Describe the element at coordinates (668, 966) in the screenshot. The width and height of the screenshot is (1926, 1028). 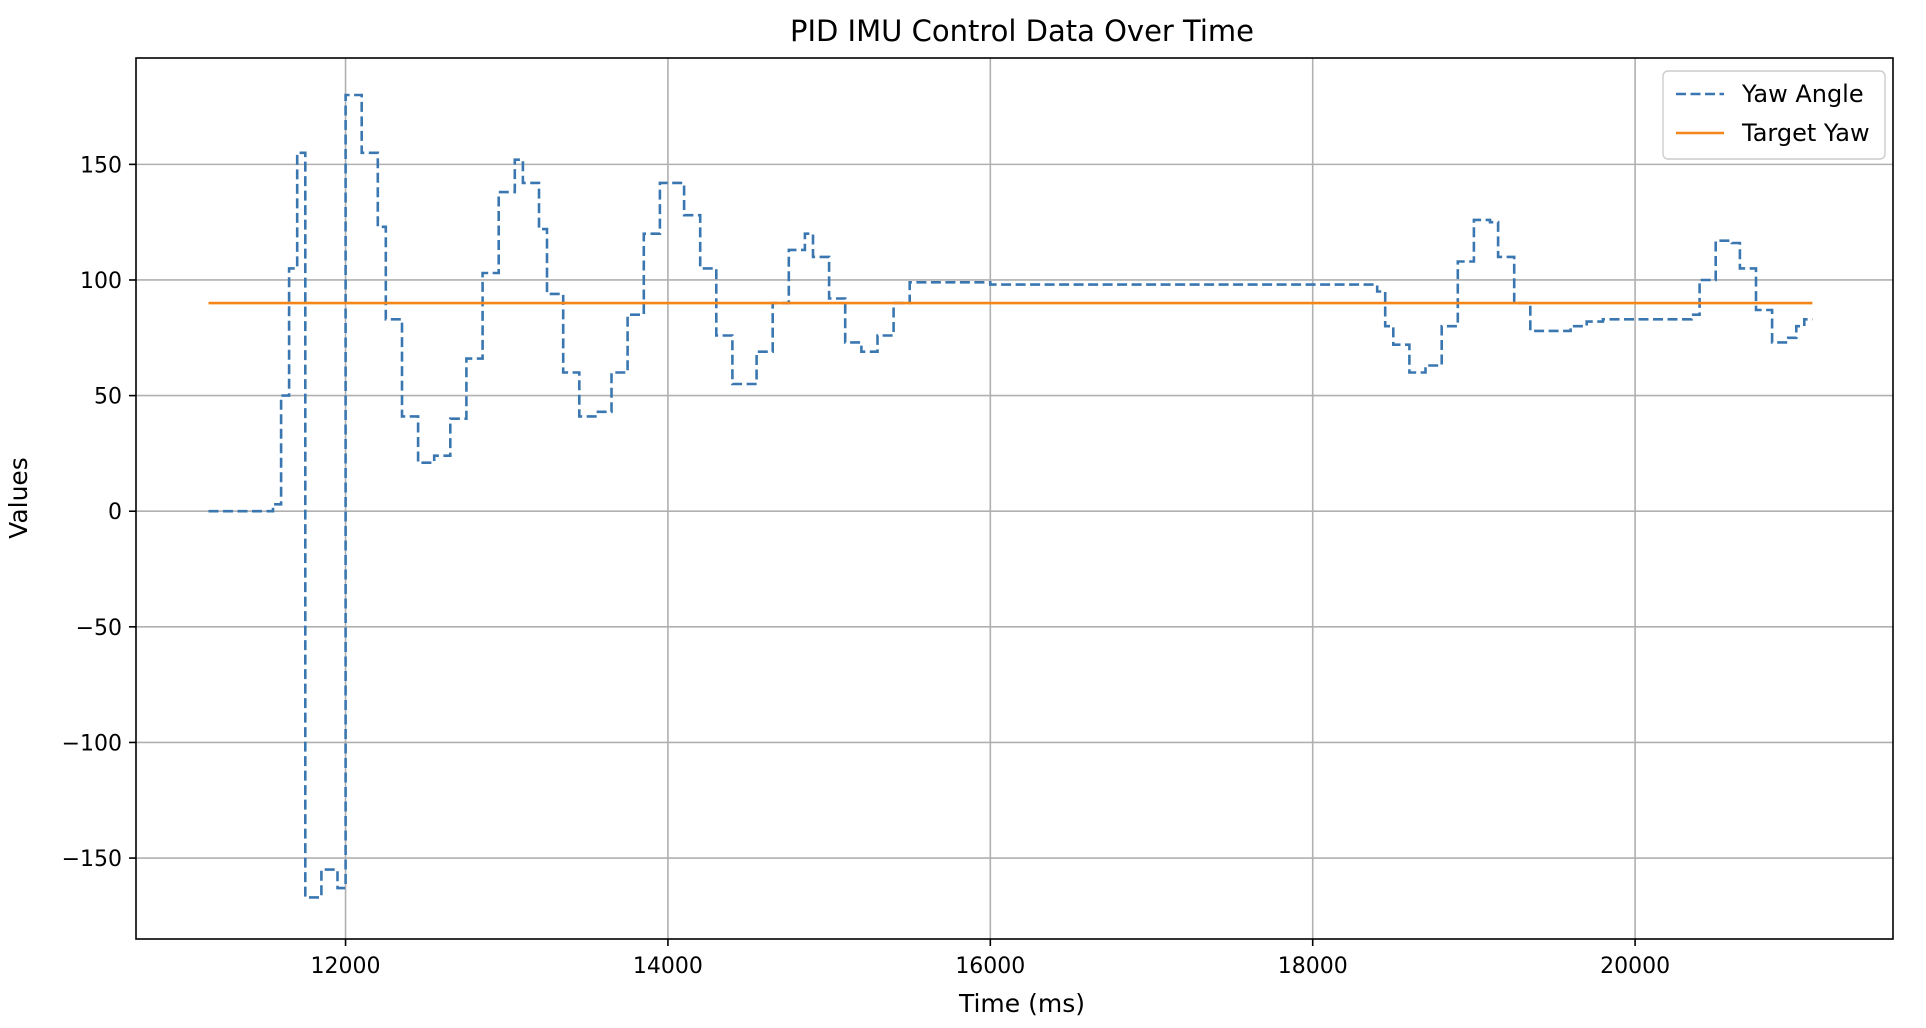
I see `x-tick-label: 14000` at that location.